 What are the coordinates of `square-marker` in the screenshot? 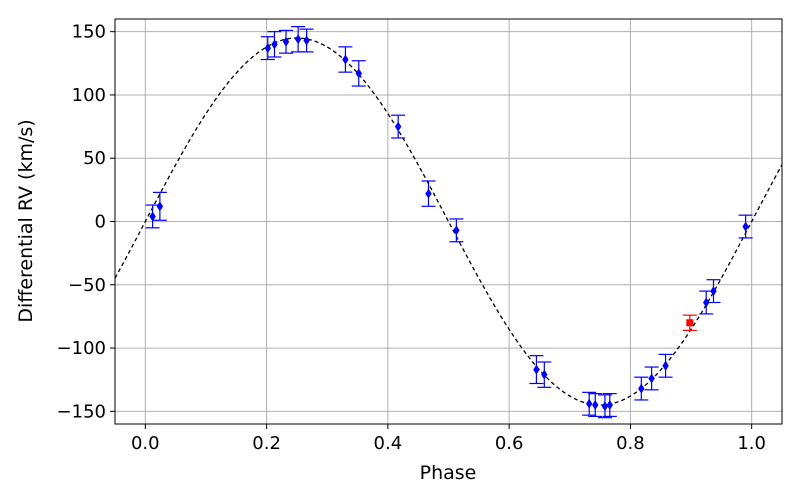 It's located at (690, 323).